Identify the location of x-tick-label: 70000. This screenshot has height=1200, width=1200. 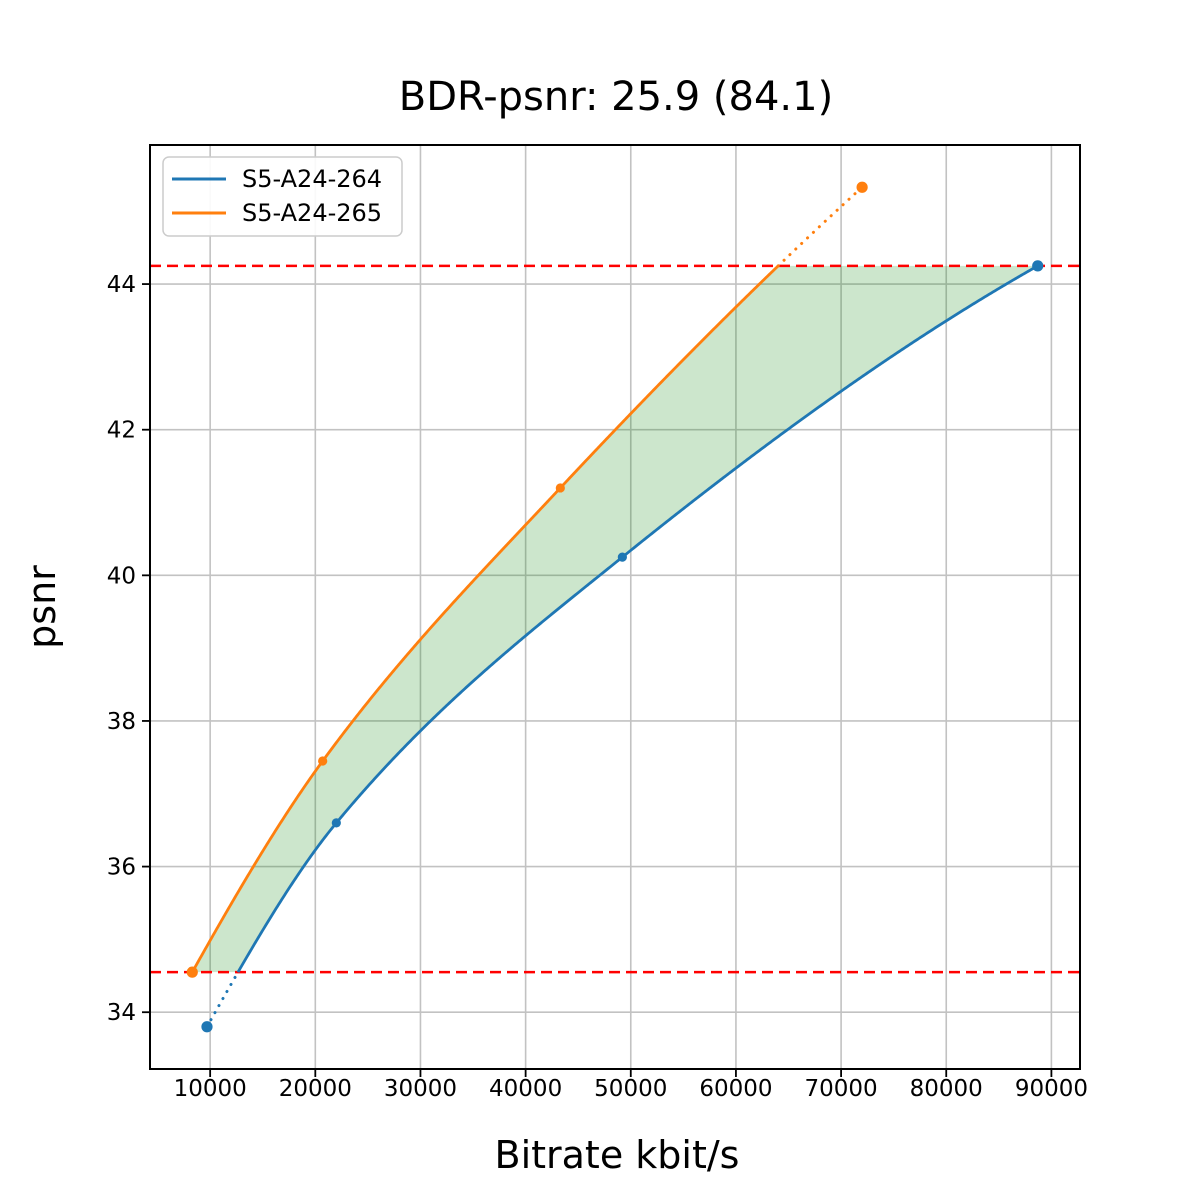
(841, 1089).